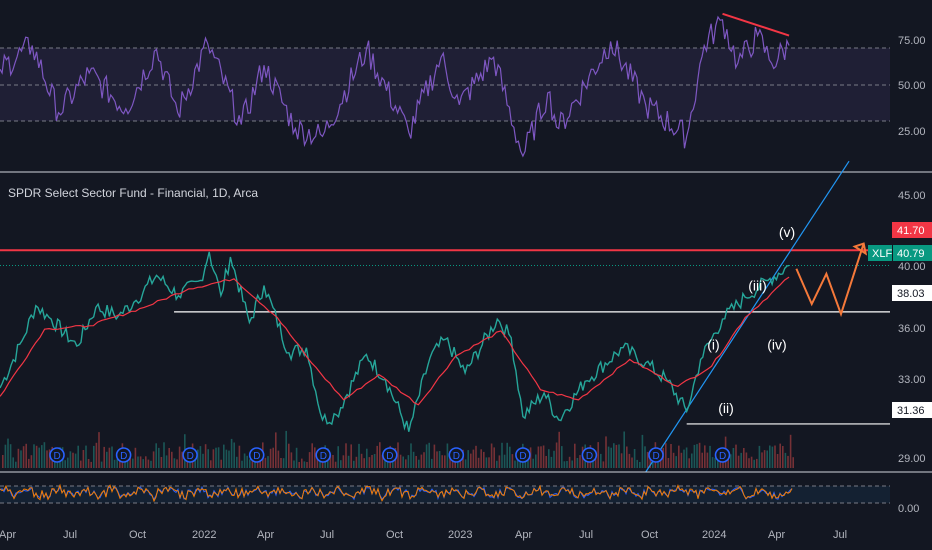  Describe the element at coordinates (912, 459) in the screenshot. I see `price-tick-29: 29.00` at that location.